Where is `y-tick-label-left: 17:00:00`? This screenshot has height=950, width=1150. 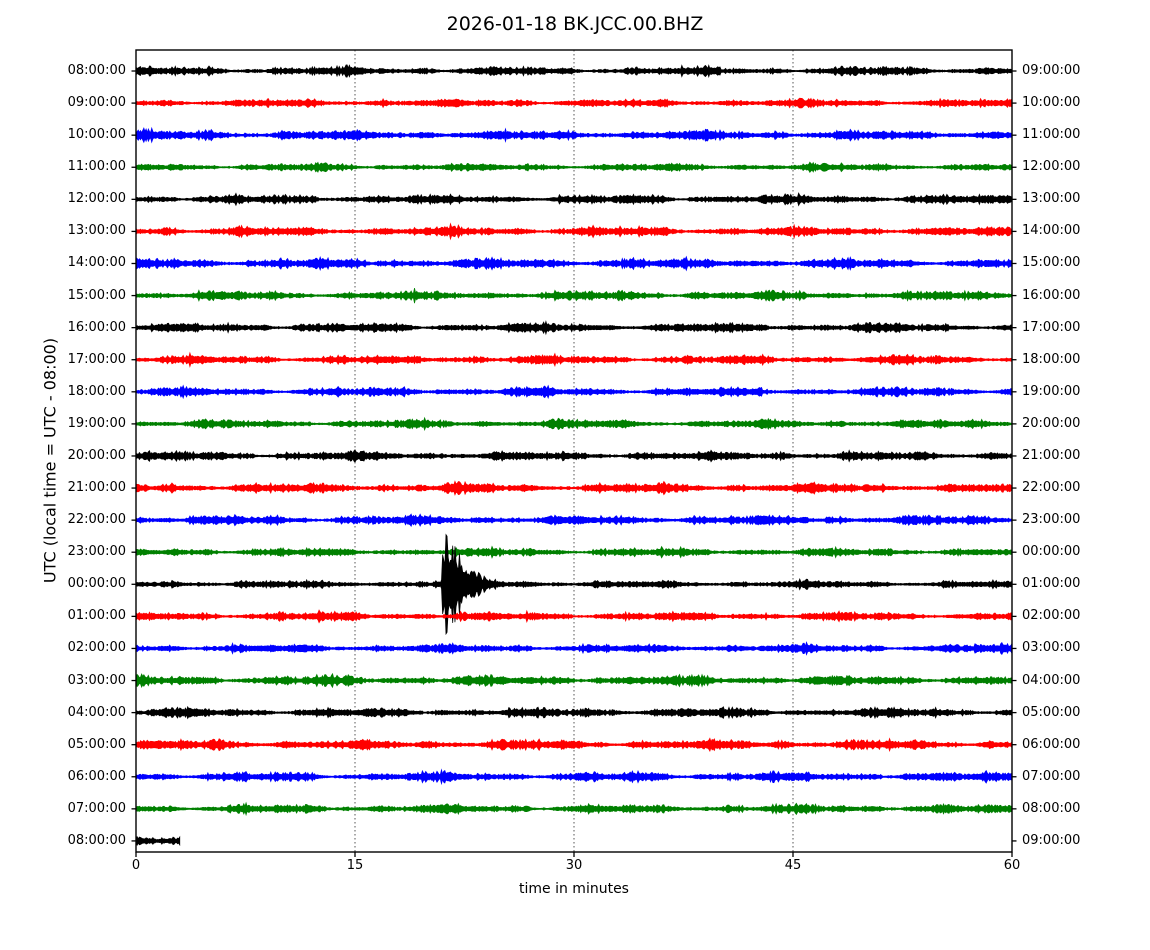
y-tick-label-left: 17:00:00 is located at coordinates (96, 359).